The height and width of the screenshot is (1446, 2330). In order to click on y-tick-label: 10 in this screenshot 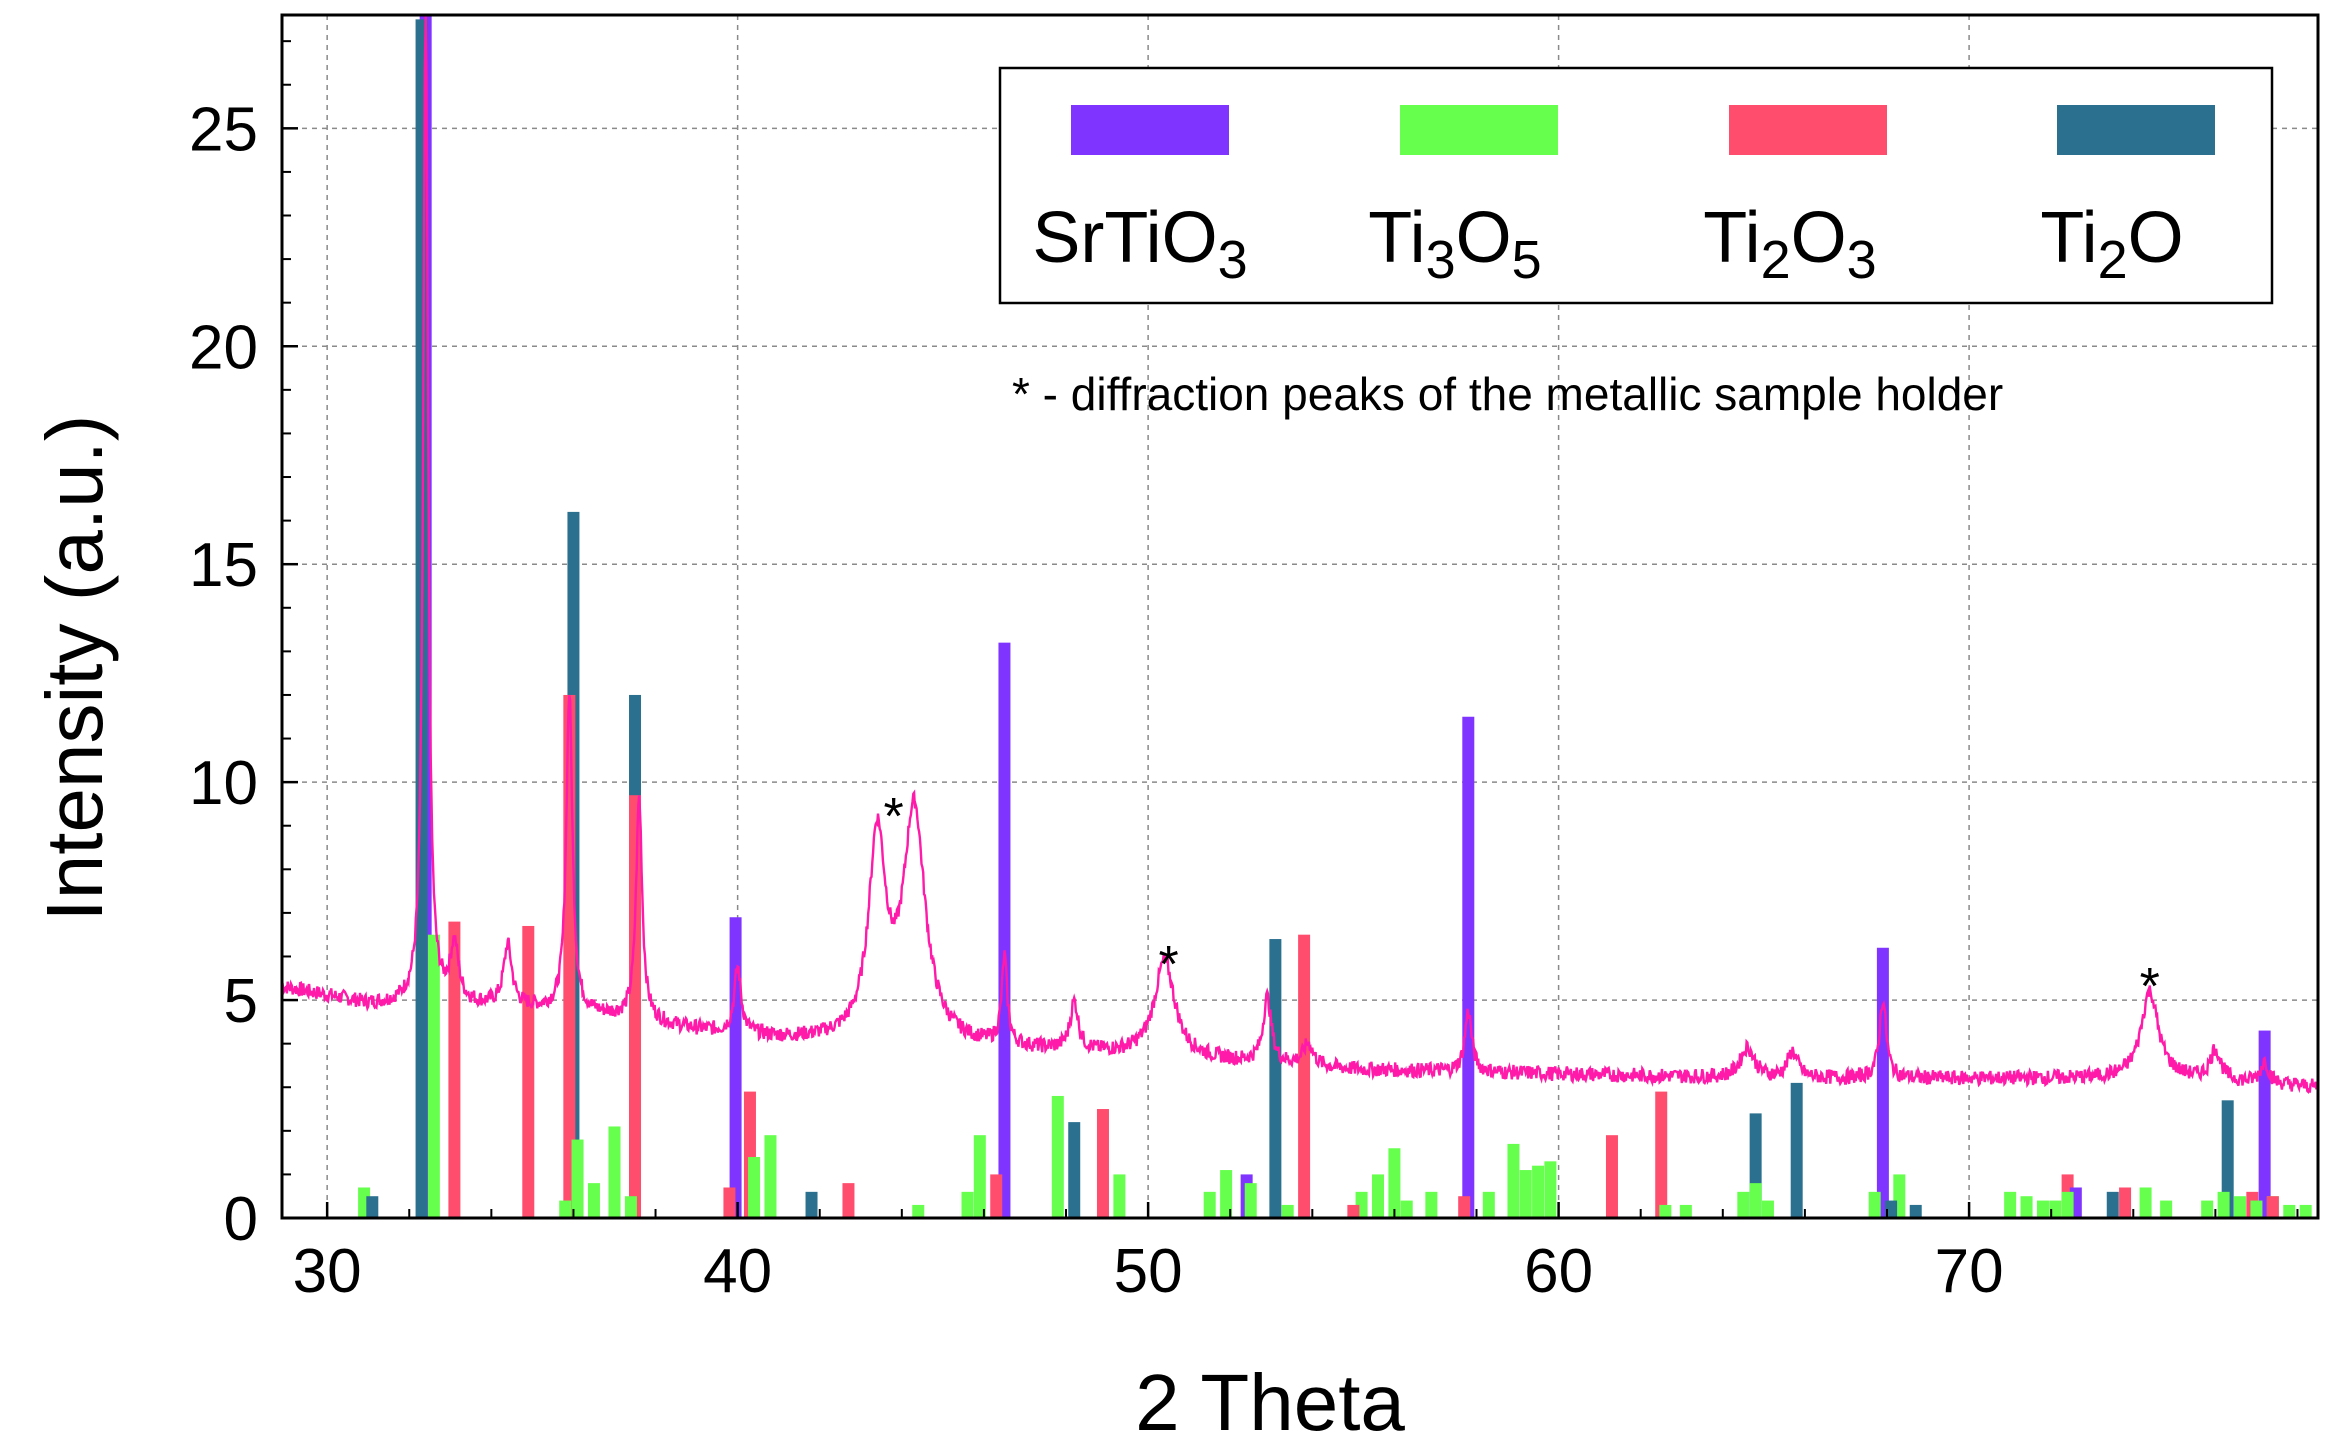, I will do `click(223, 783)`.